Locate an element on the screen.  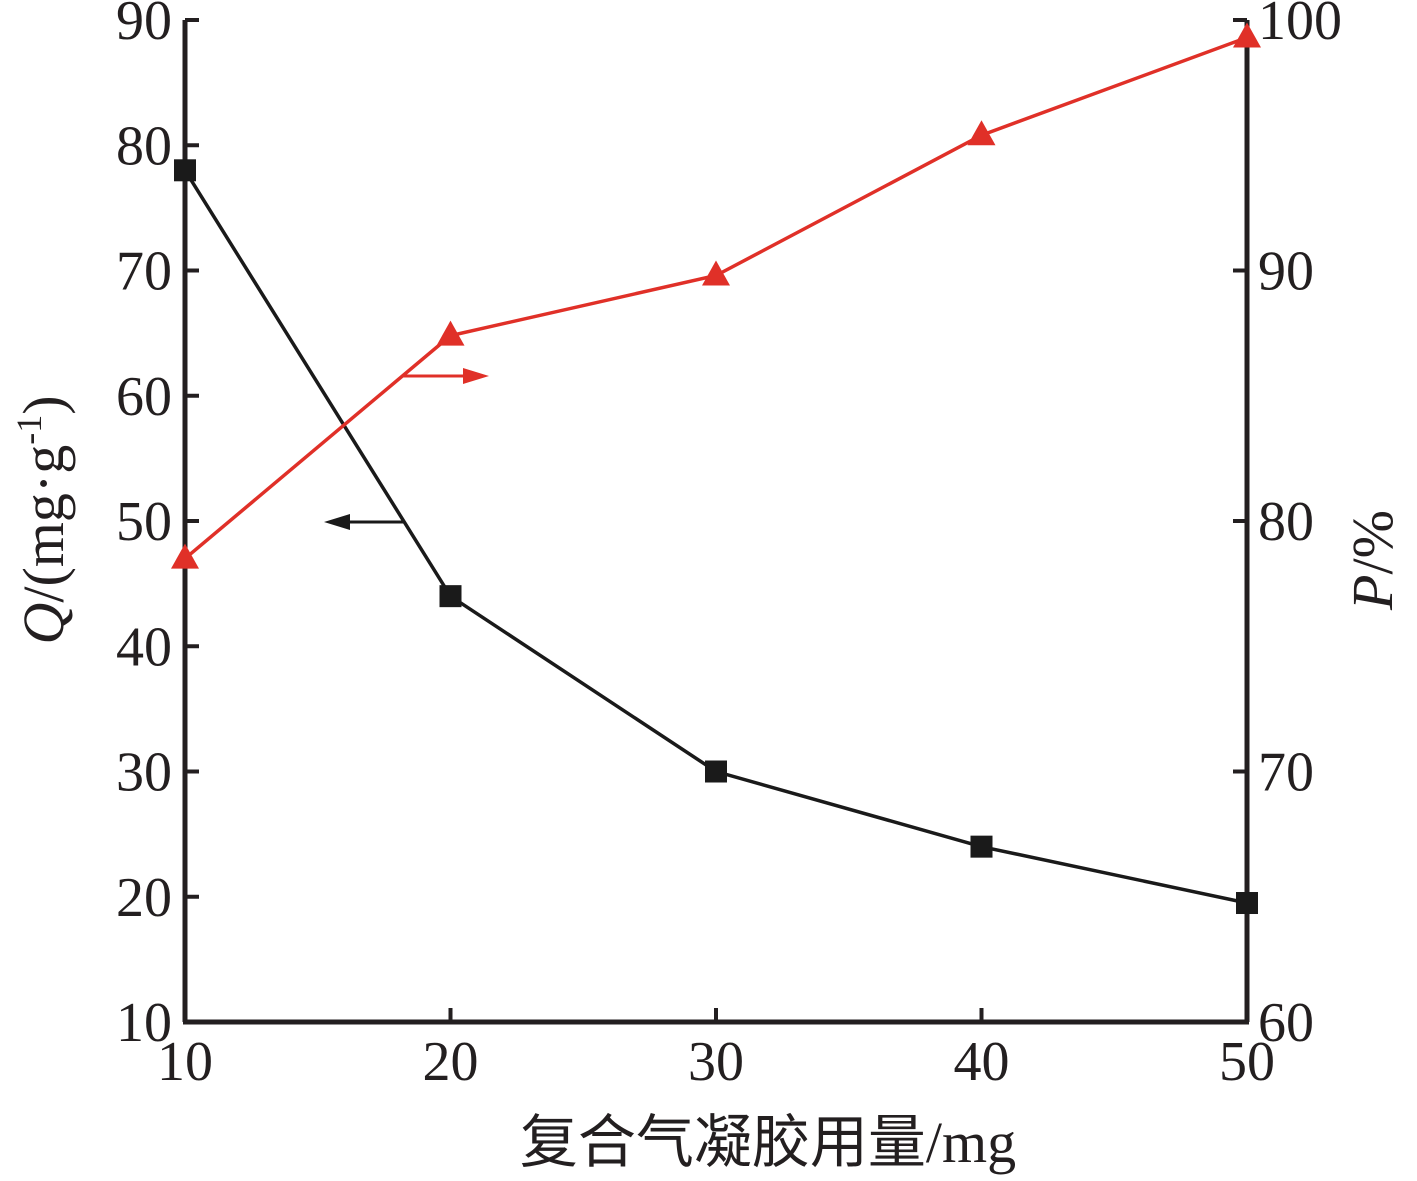
x-tick-label: 30 is located at coordinates (716, 1062).